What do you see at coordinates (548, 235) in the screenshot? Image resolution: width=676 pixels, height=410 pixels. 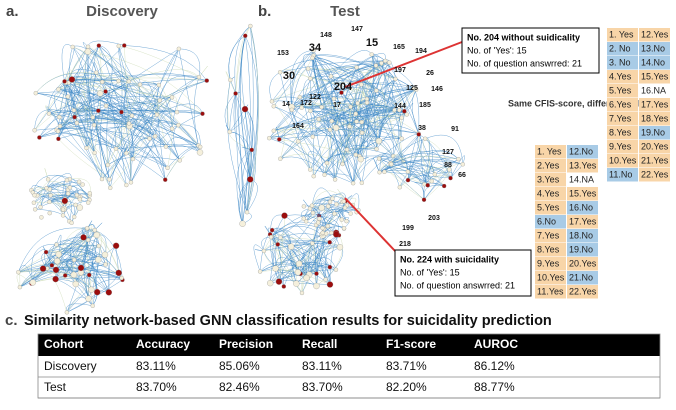 I see `answer-text: 7.Yes` at bounding box center [548, 235].